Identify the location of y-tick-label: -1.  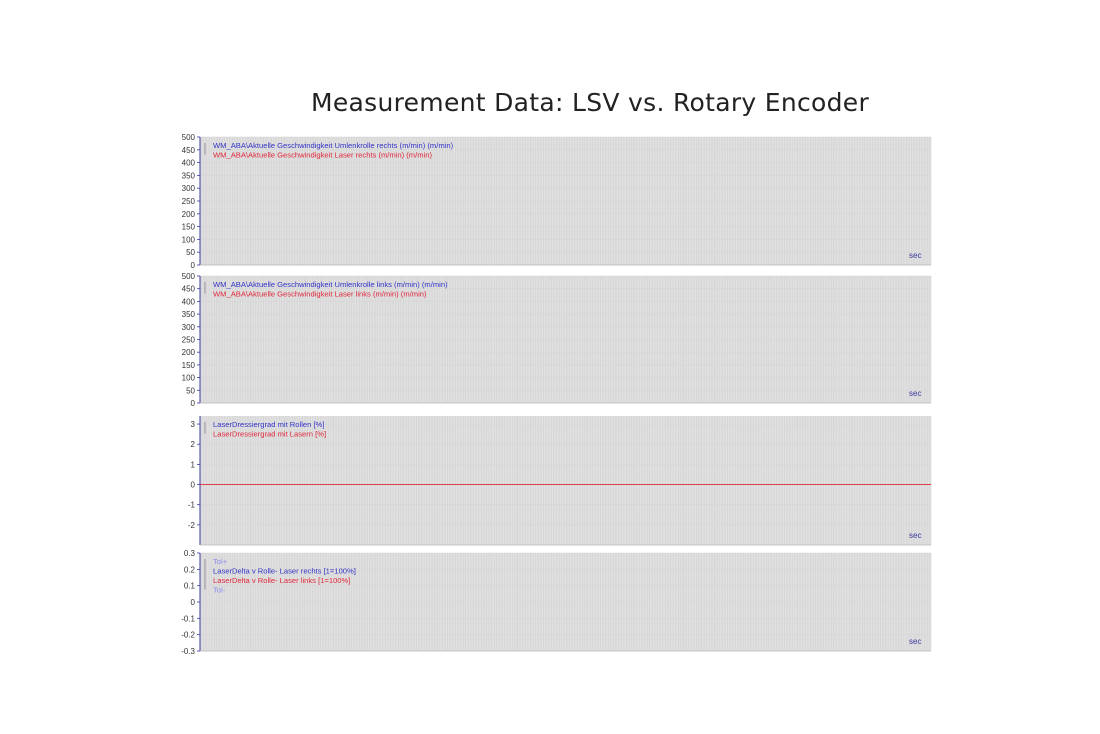
(192, 505).